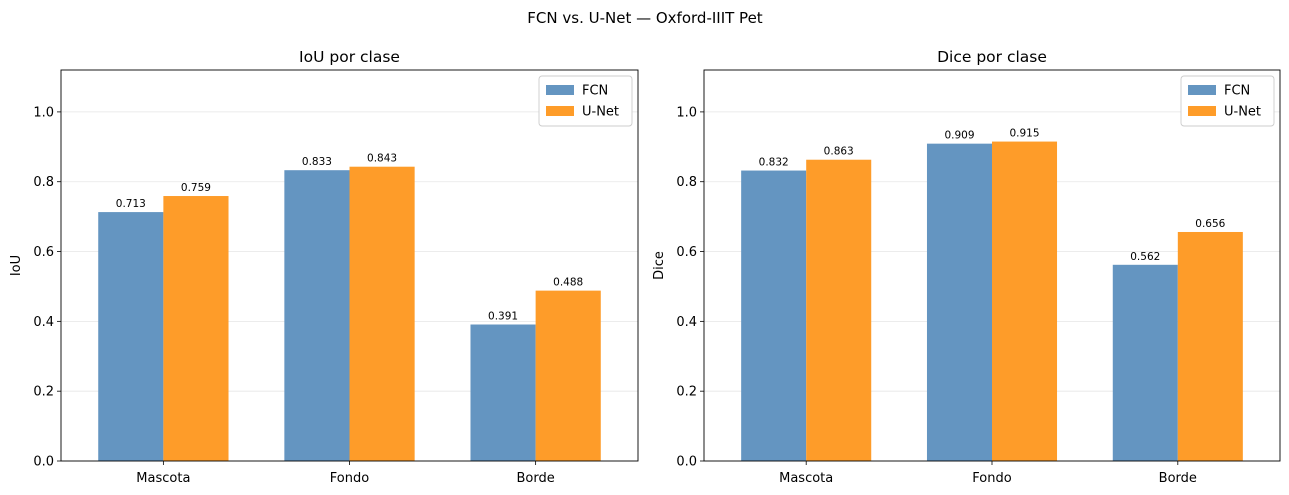  What do you see at coordinates (1024, 134) in the screenshot?
I see `dice-bar-value-label: 0.915` at bounding box center [1024, 134].